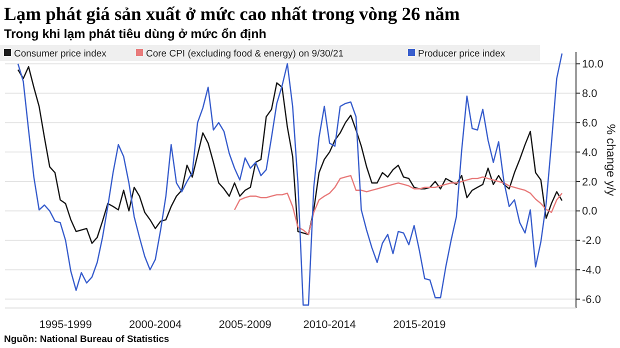 The height and width of the screenshot is (348, 620). What do you see at coordinates (462, 54) in the screenshot?
I see `legend-label: Producer price index` at bounding box center [462, 54].